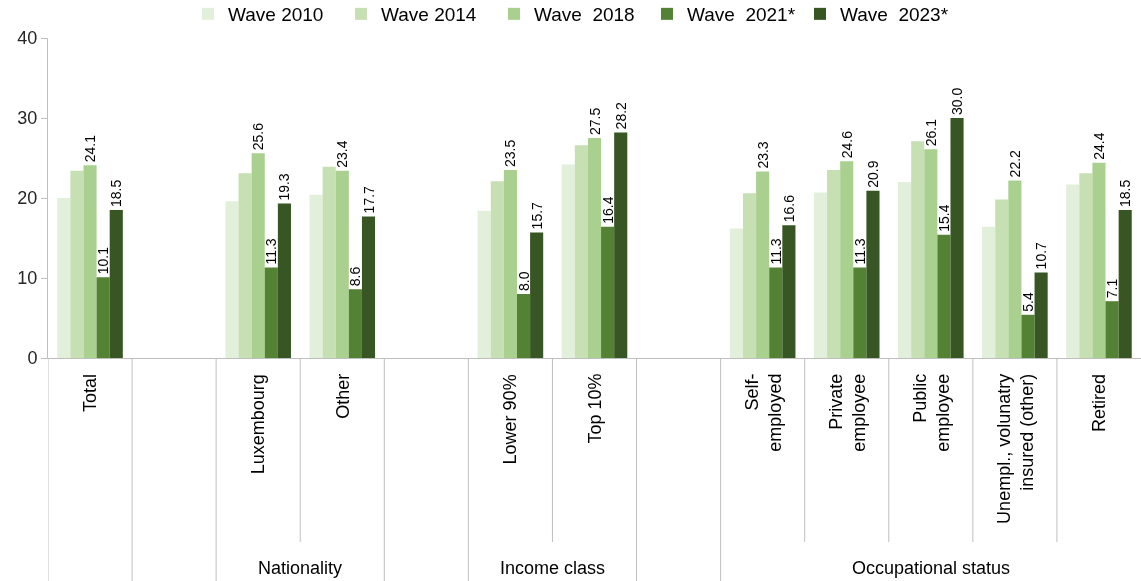 The width and height of the screenshot is (1141, 581). What do you see at coordinates (510, 153) in the screenshot?
I see `data-label: 23.5` at bounding box center [510, 153].